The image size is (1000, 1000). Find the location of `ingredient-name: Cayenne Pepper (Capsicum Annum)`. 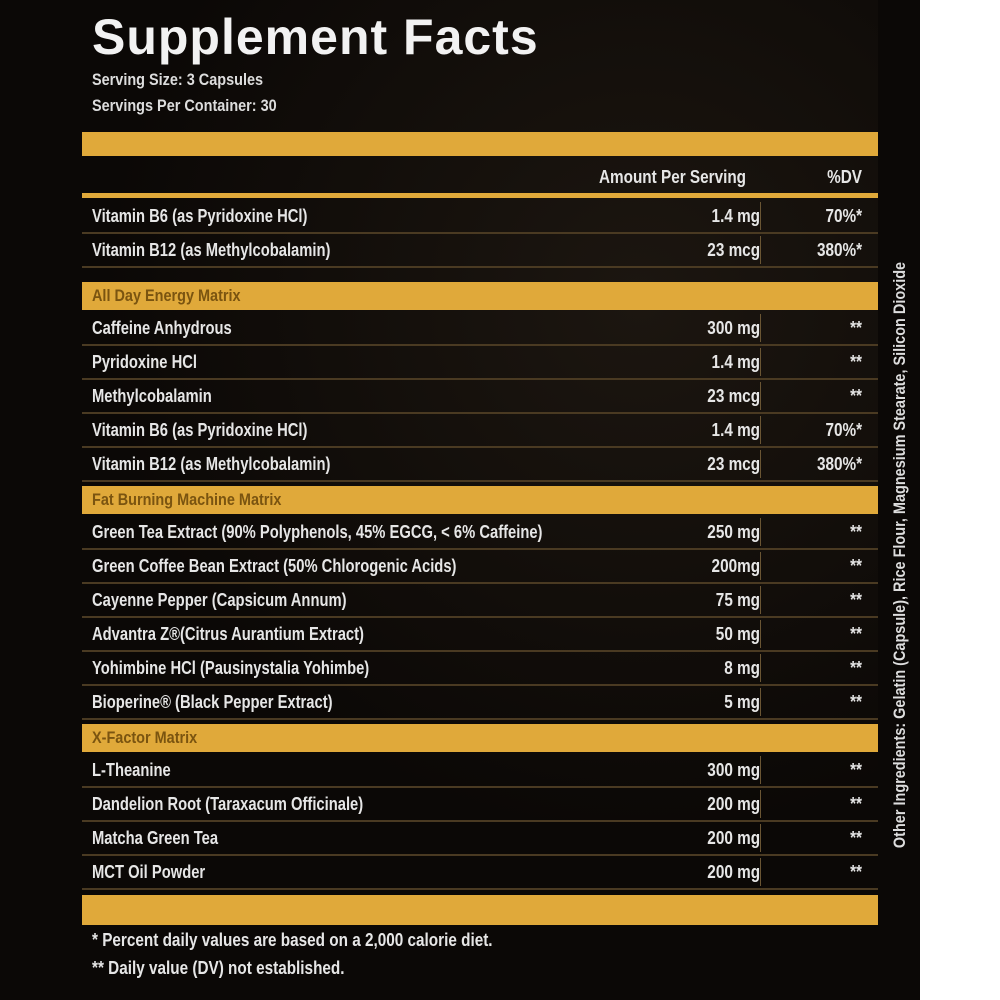

ingredient-name: Cayenne Pepper (Capsicum Annum) is located at coordinates (219, 599).